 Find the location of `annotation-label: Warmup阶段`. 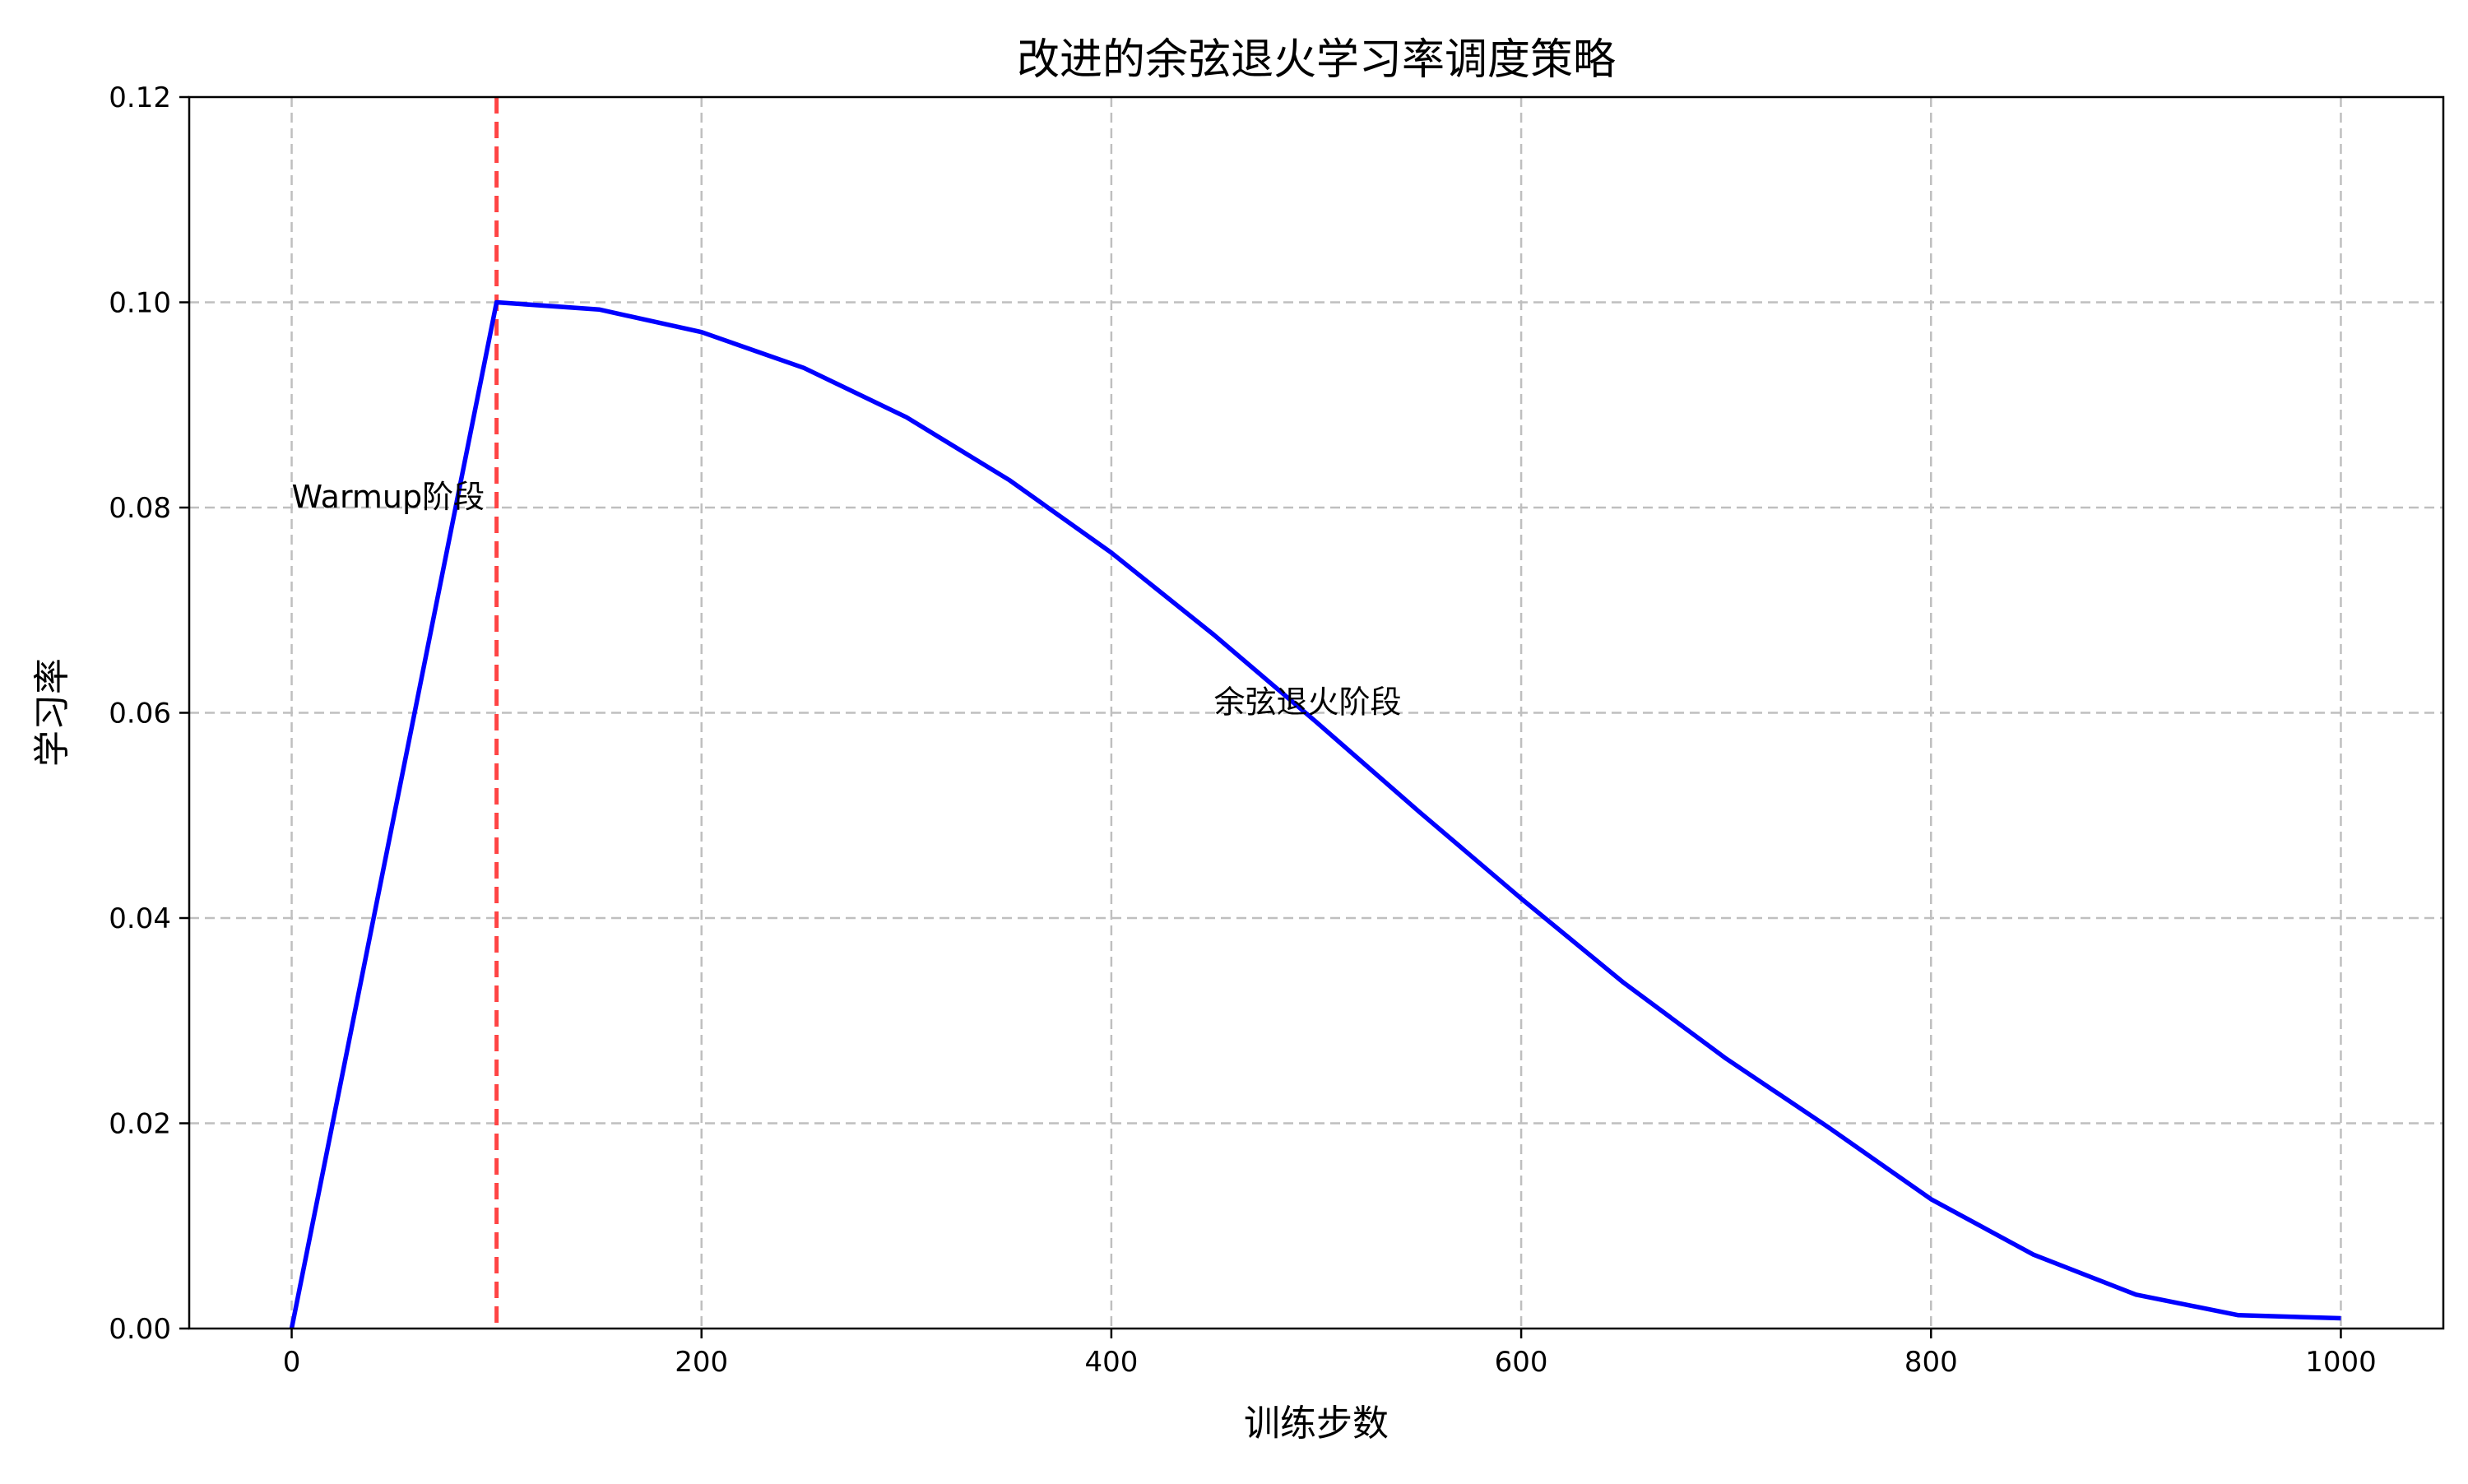

annotation-label: Warmup阶段 is located at coordinates (388, 497).